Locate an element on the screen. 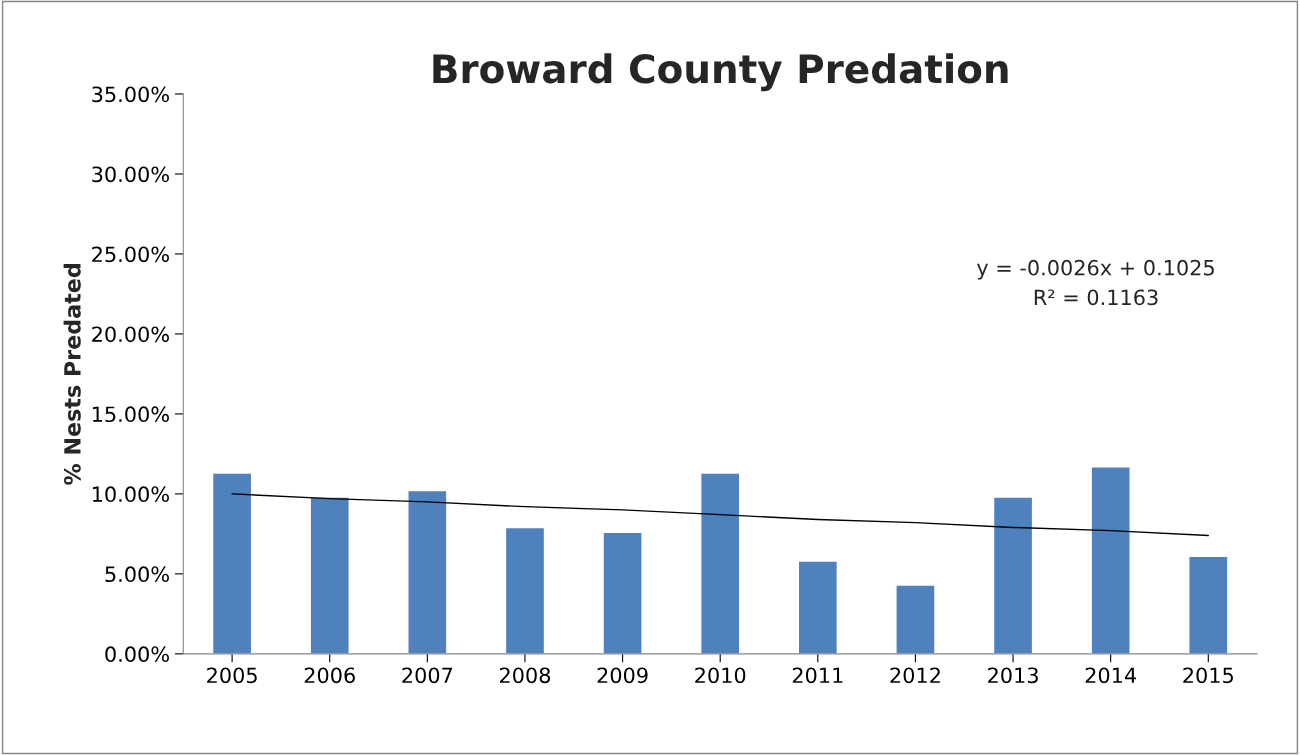  y-axis-title: % Nests Predated is located at coordinates (72, 374).